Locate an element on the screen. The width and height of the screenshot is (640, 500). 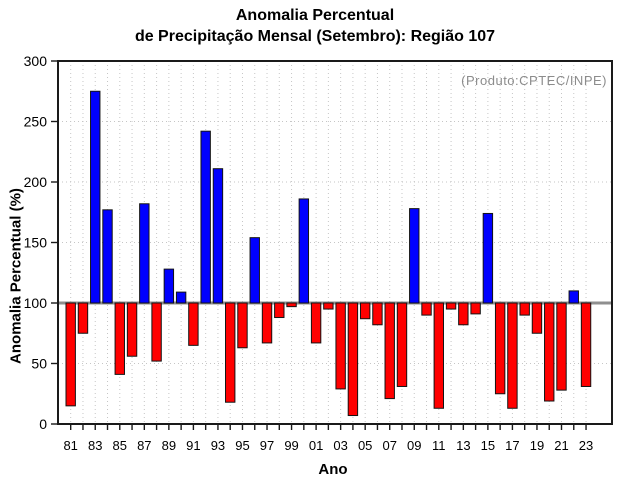
x-tick-label: 89 is located at coordinates (169, 445).